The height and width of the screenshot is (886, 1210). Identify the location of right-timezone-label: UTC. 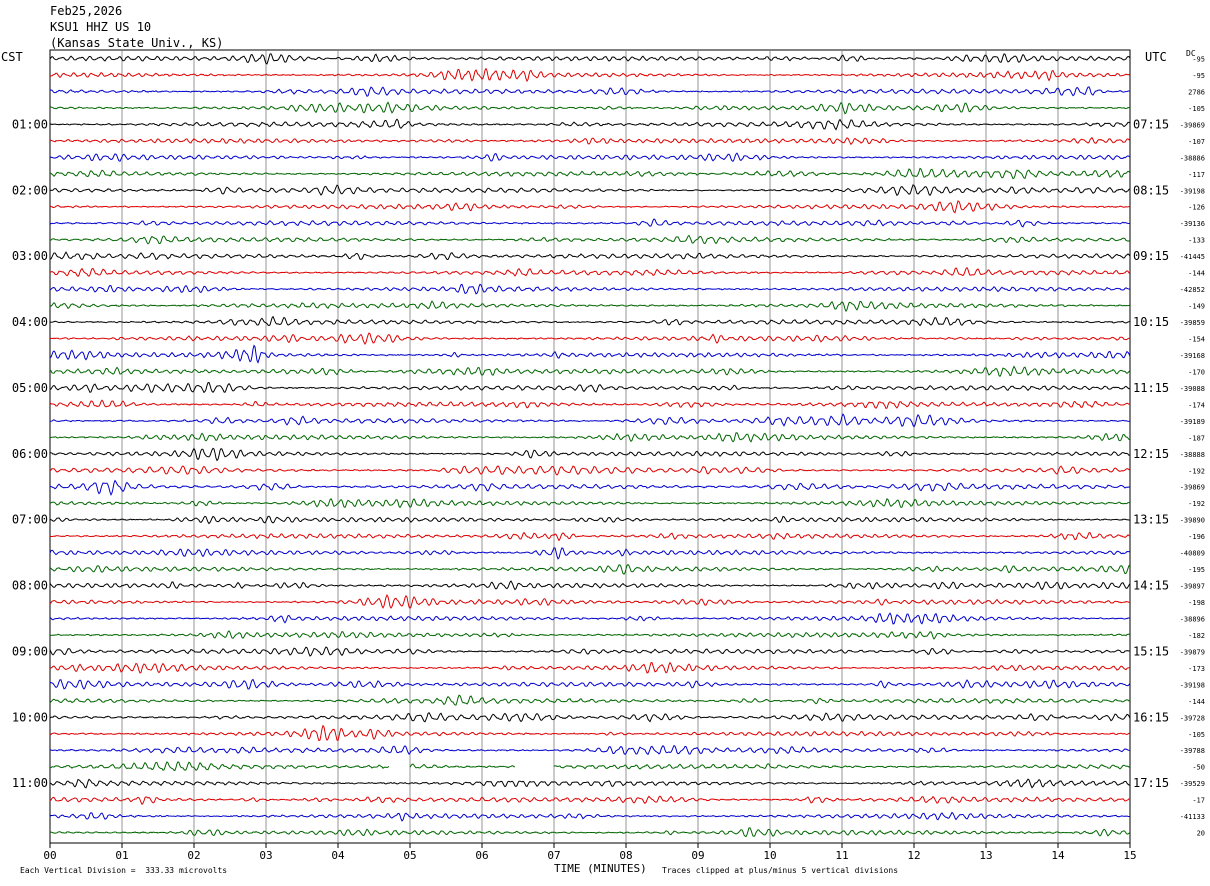
(1156, 57).